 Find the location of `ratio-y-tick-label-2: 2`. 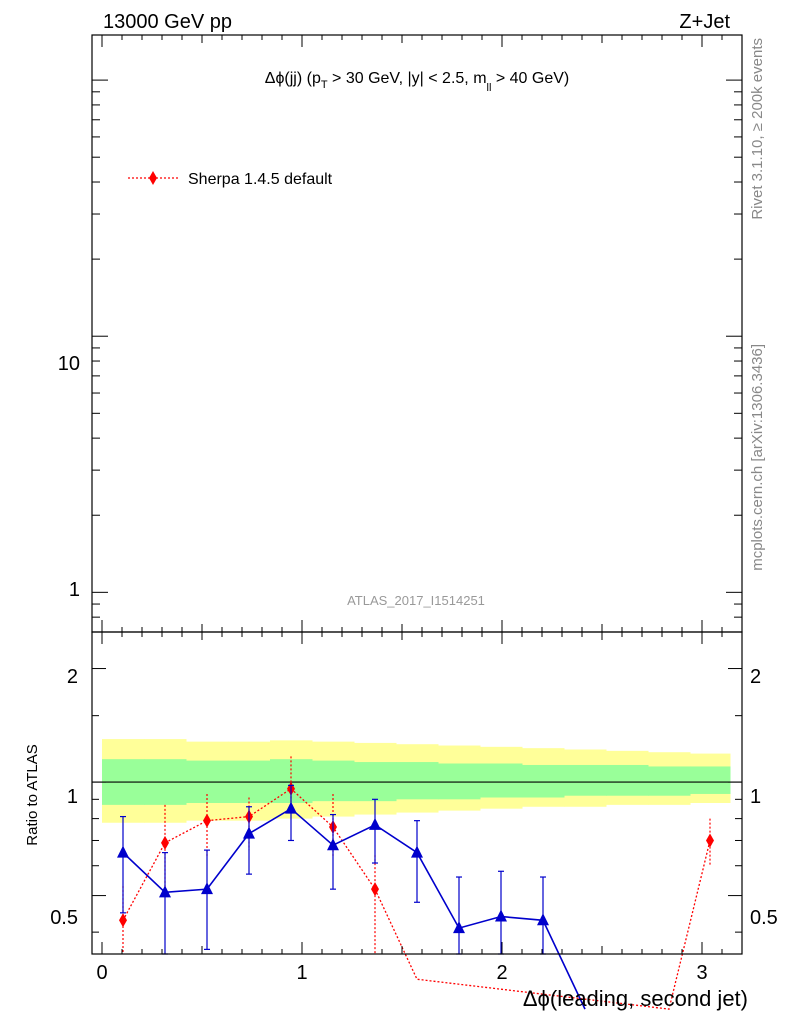

ratio-y-tick-label-2: 2 is located at coordinates (72, 677).